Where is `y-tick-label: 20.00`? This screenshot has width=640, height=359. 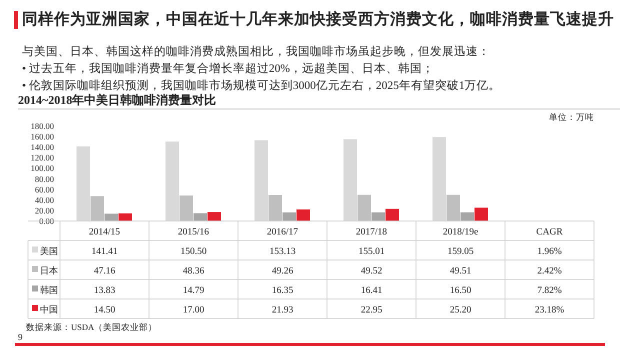 y-tick-label: 20.00 is located at coordinates (44, 210).